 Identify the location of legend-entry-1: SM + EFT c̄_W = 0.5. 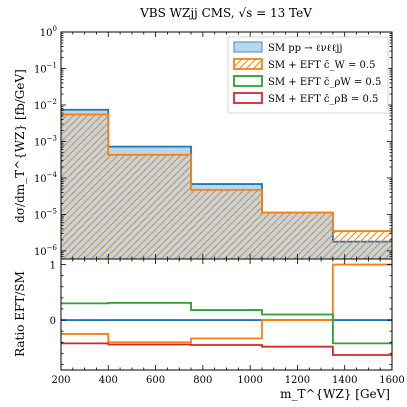
(304, 64).